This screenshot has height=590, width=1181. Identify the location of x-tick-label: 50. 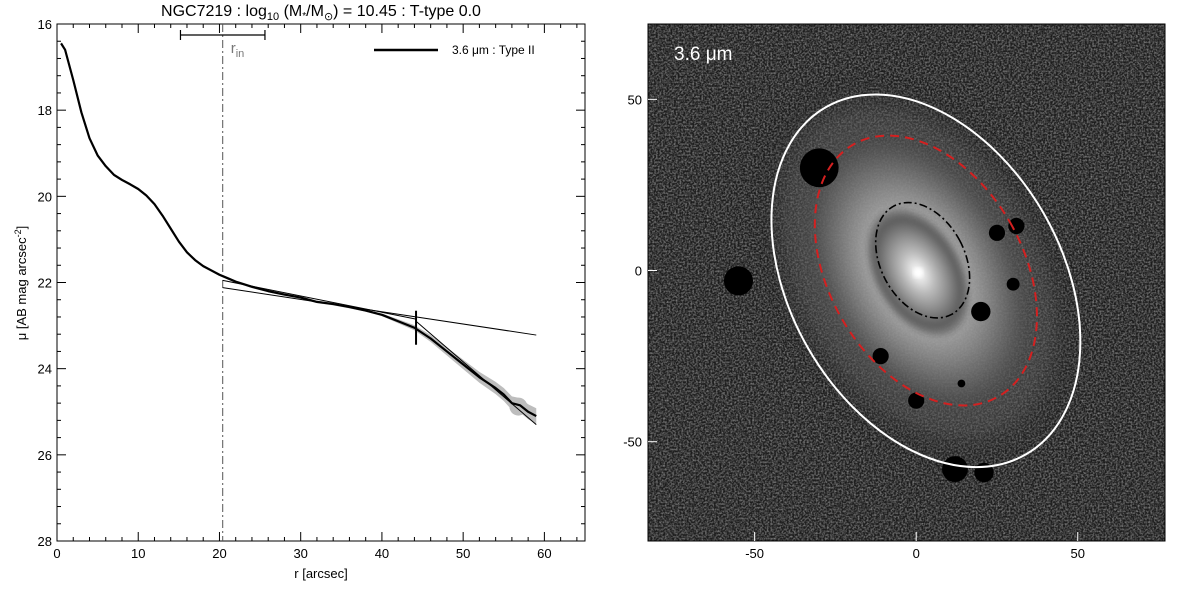
(463, 553).